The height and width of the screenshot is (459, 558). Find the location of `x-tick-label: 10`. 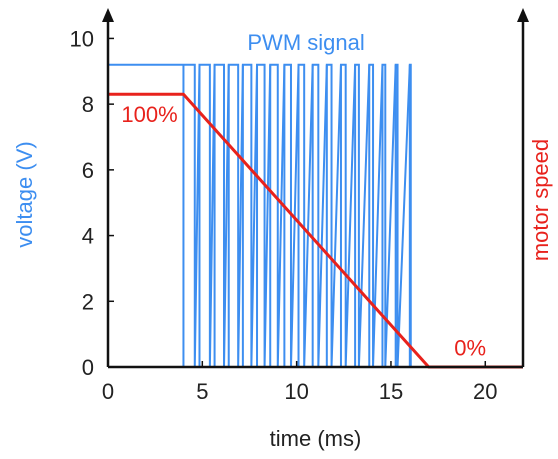

x-tick-label: 10 is located at coordinates (296, 391).